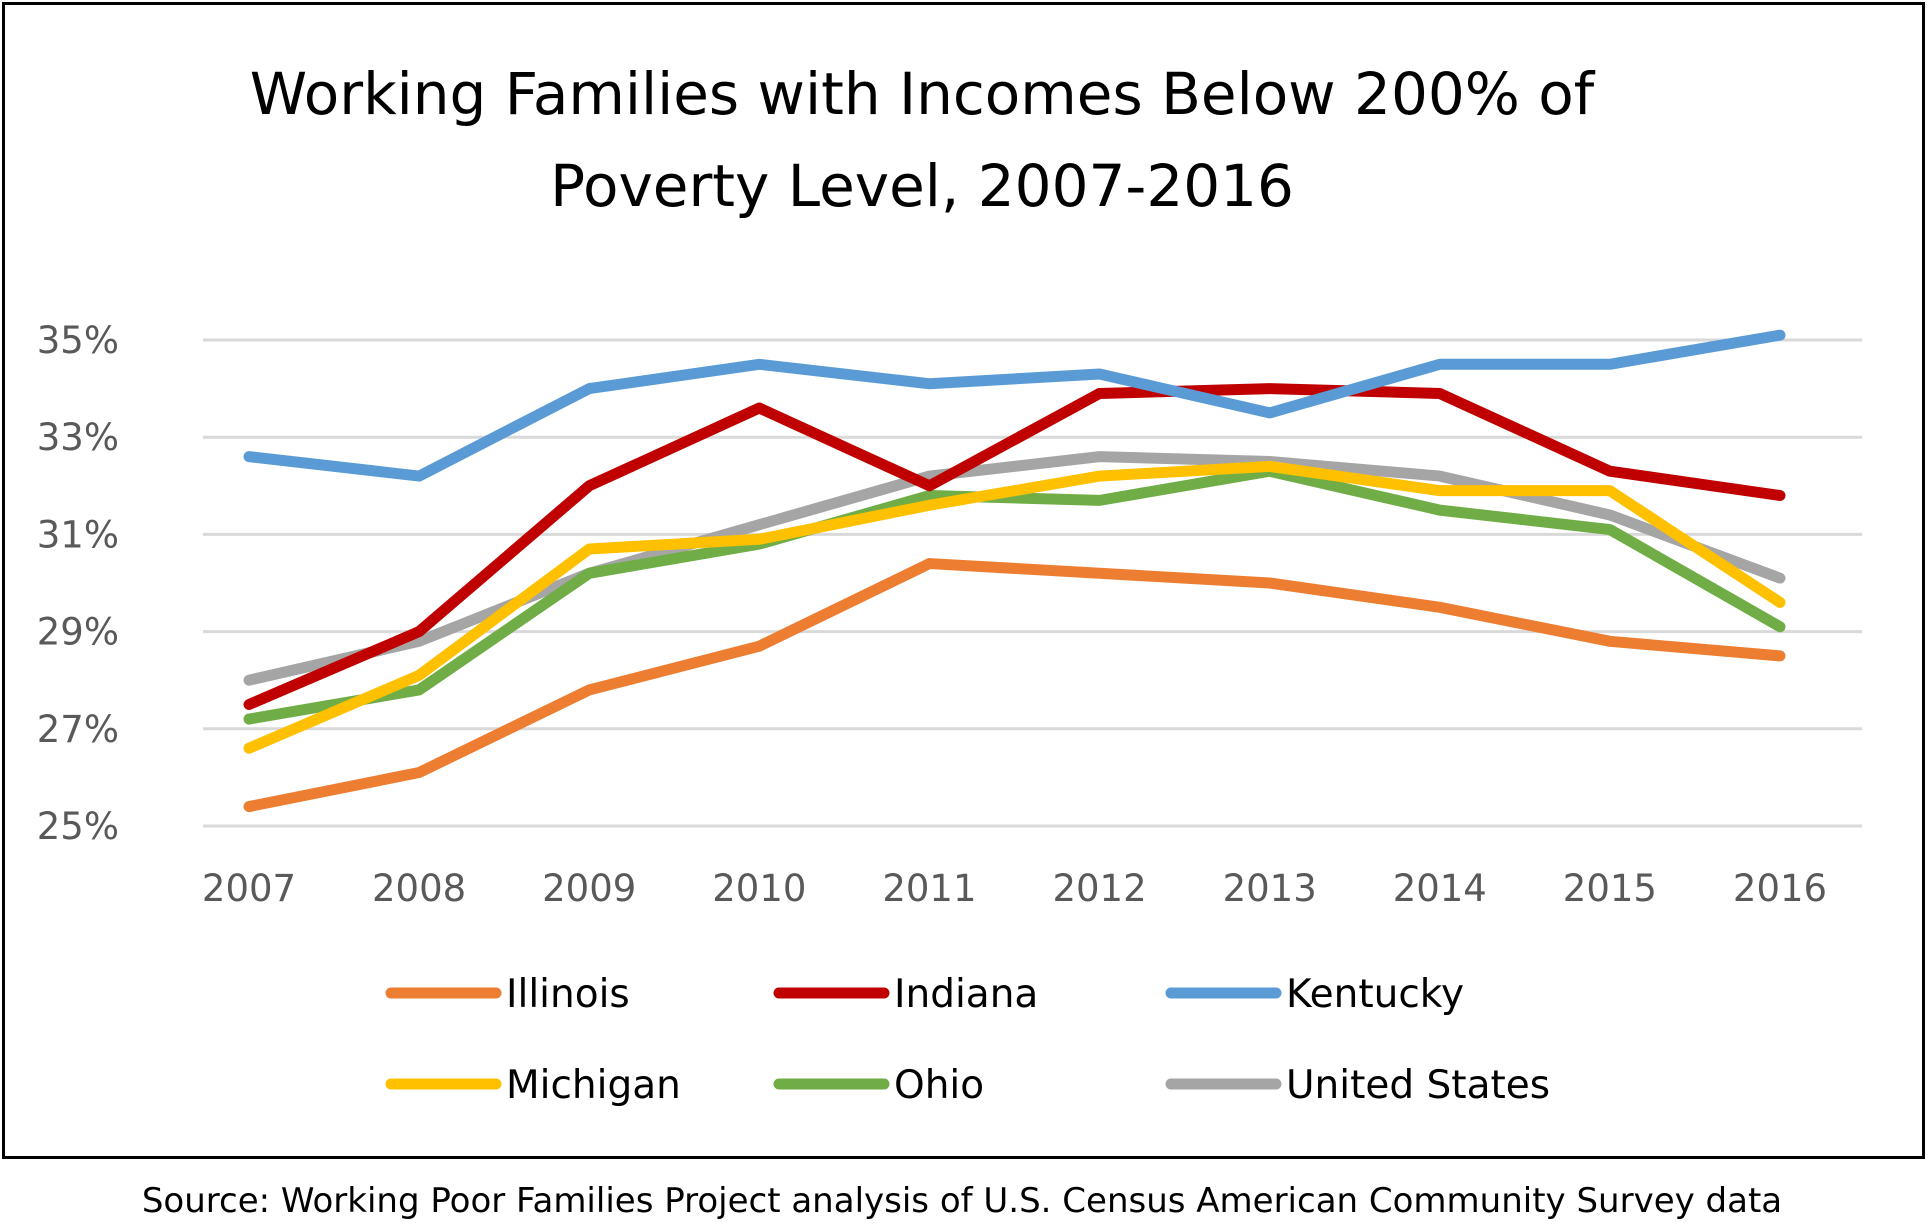 The width and height of the screenshot is (1927, 1226). Describe the element at coordinates (1375, 994) in the screenshot. I see `legend-label: Kentucky` at that location.